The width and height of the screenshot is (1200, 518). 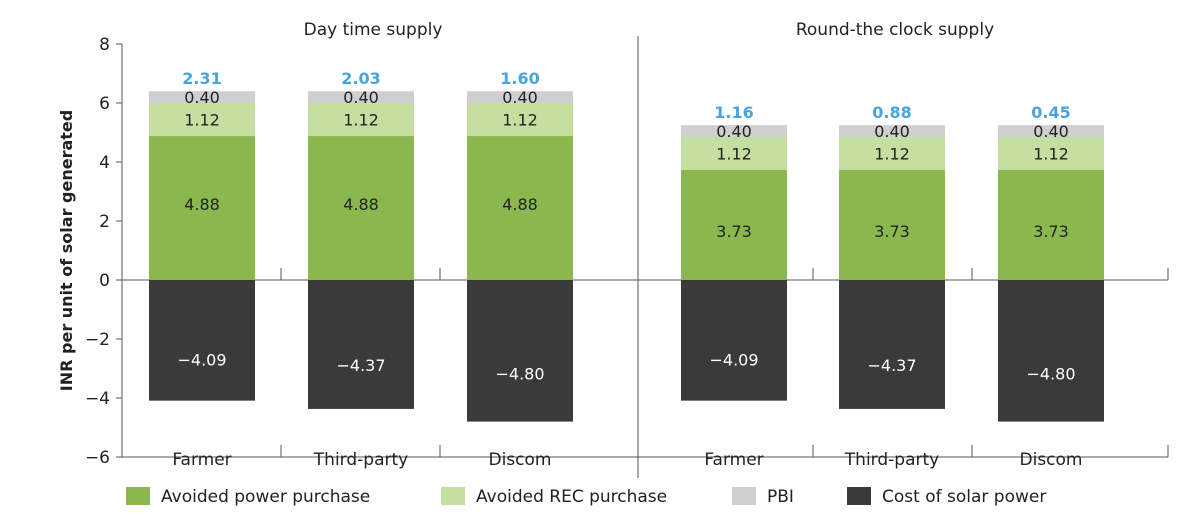 I want to click on y-tick-label: −6, so click(x=97, y=458).